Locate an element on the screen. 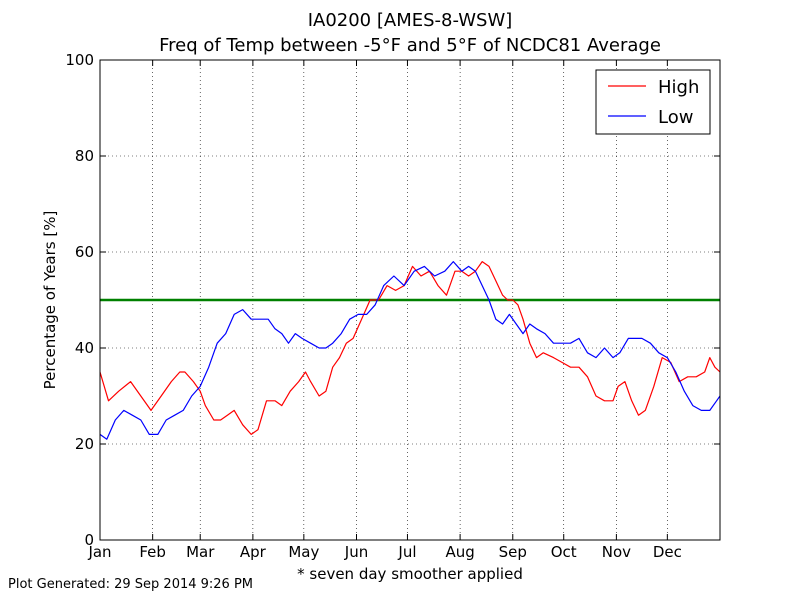 This screenshot has height=600, width=800. y-tick-label: 100 is located at coordinates (79, 60).